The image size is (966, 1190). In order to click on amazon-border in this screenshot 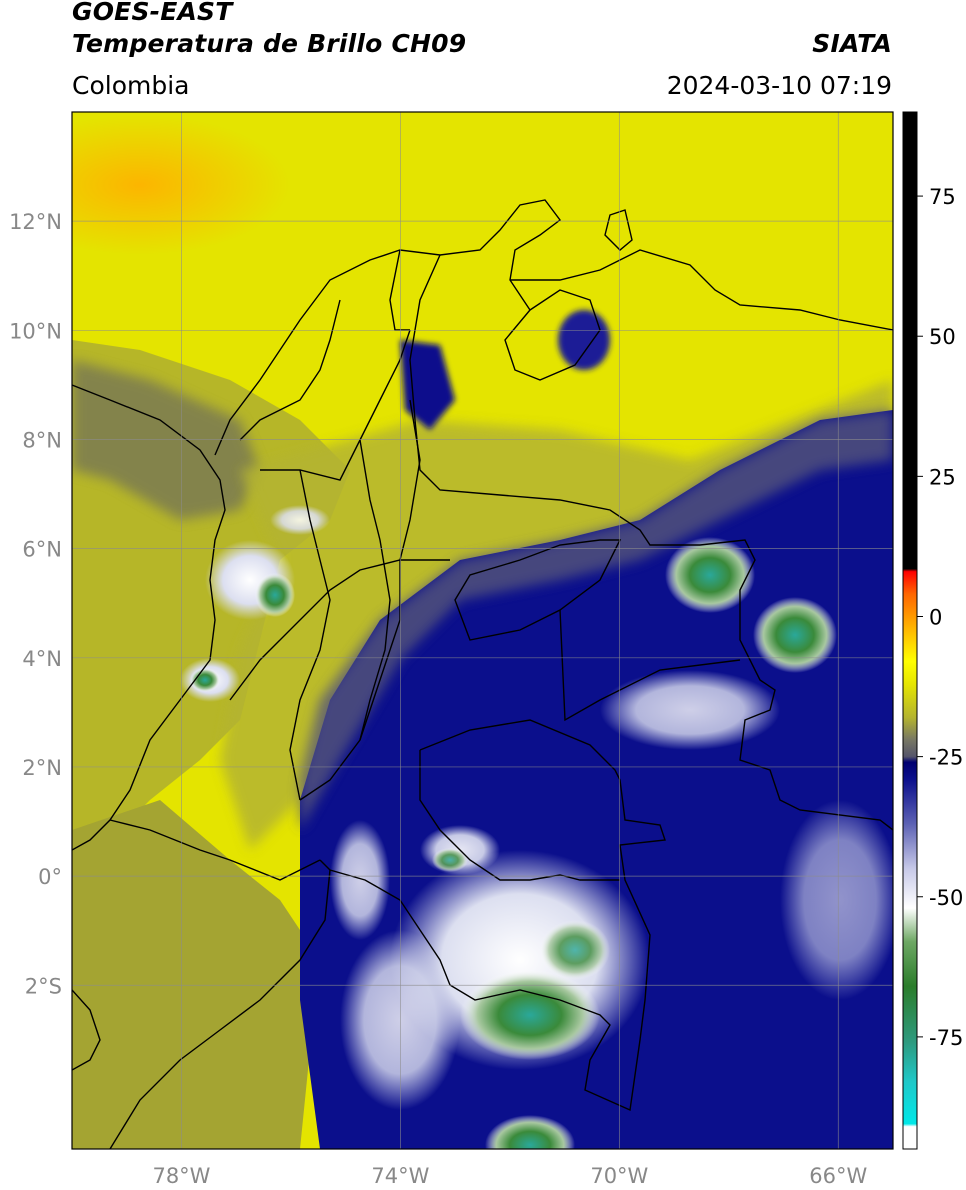, I will do `click(492, 915)`.